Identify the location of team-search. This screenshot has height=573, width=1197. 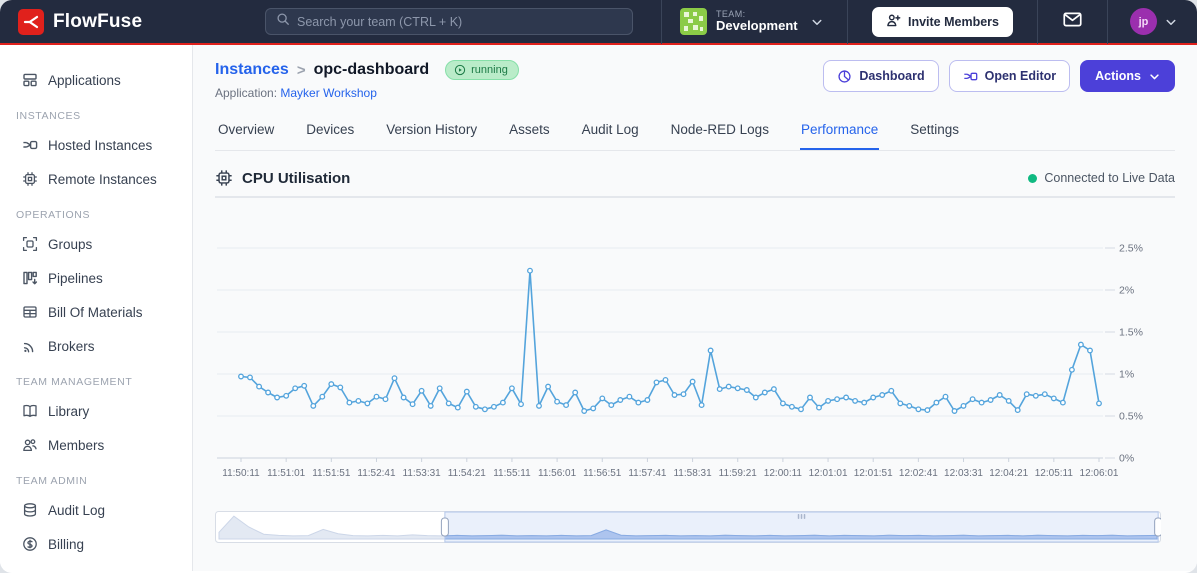
(448, 21).